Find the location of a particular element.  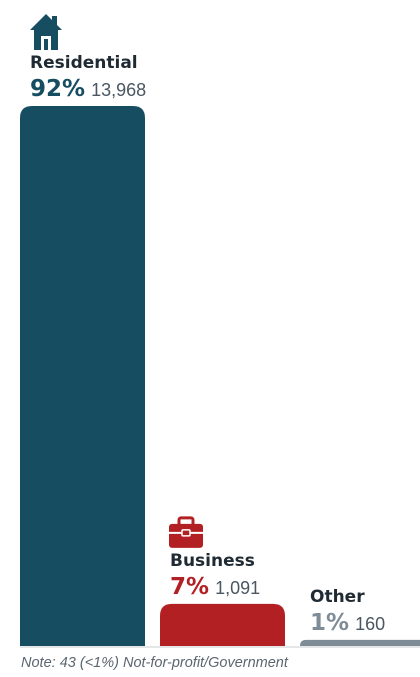

house-body is located at coordinates (46, 32).